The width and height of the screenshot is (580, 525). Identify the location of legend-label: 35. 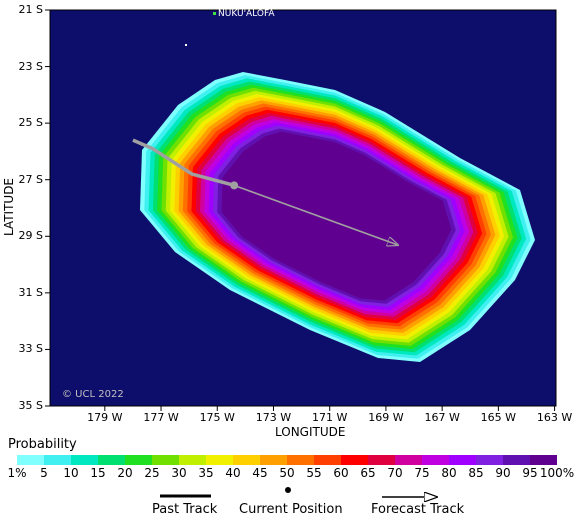
(206, 473).